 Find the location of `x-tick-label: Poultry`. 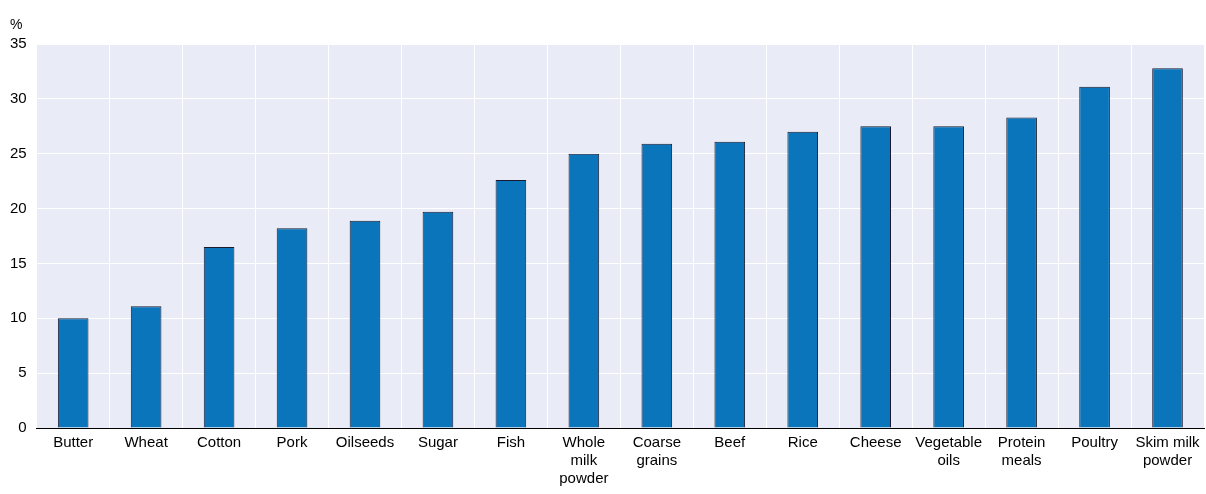

x-tick-label: Poultry is located at coordinates (1095, 442).